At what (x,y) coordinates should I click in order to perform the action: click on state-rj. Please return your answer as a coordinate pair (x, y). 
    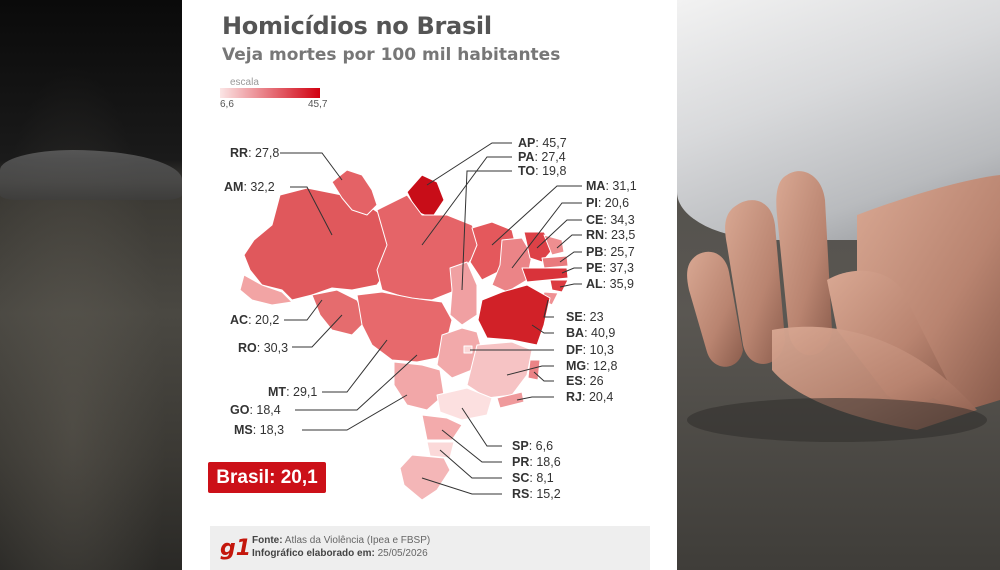
    Looking at the image, I should click on (510, 400).